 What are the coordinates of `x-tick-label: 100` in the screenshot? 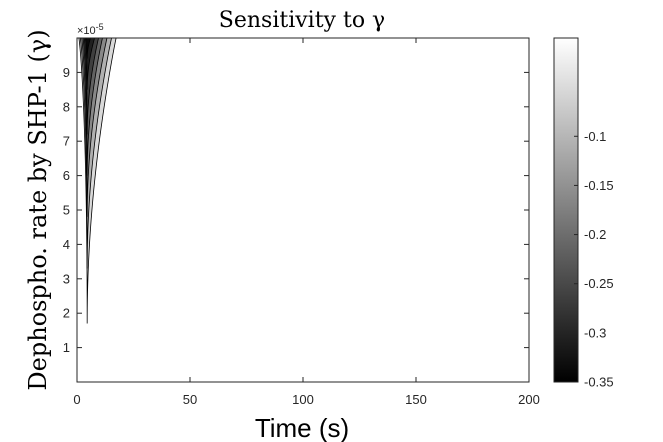 It's located at (303, 399).